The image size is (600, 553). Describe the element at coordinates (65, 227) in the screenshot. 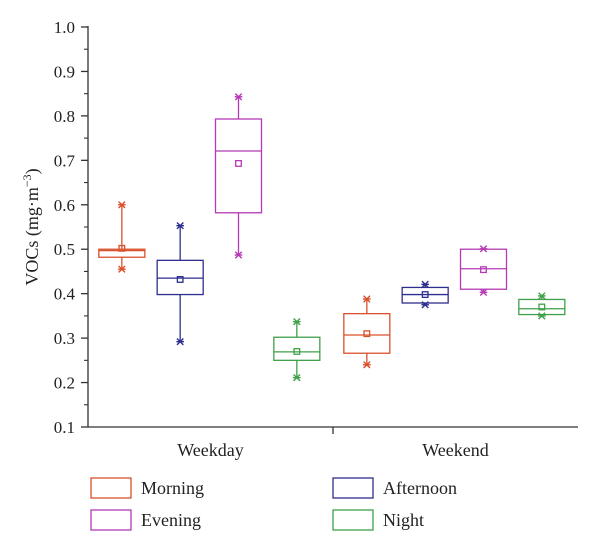

I see `y-axis-tick-labels: 0.1 0.2 0.3 0.4 0.5 0.6 0.7 0.8 0.9 1.0` at that location.